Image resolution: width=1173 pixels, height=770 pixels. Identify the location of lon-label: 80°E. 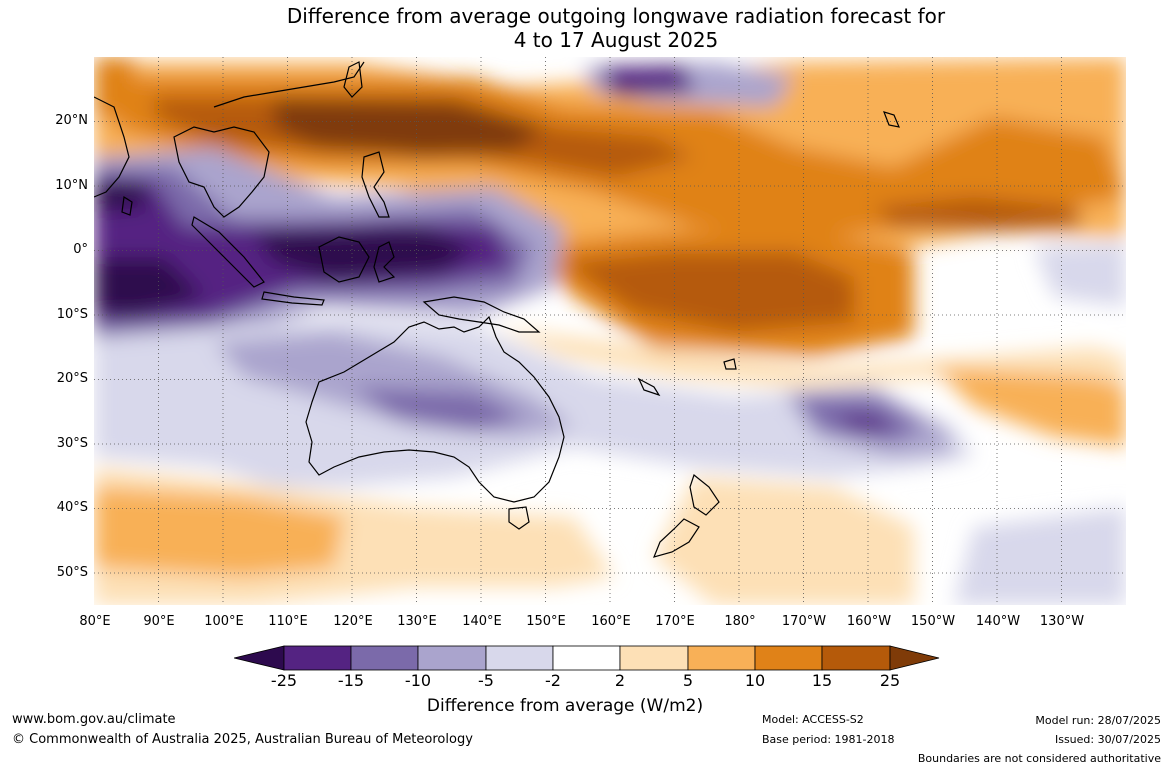
(95, 621).